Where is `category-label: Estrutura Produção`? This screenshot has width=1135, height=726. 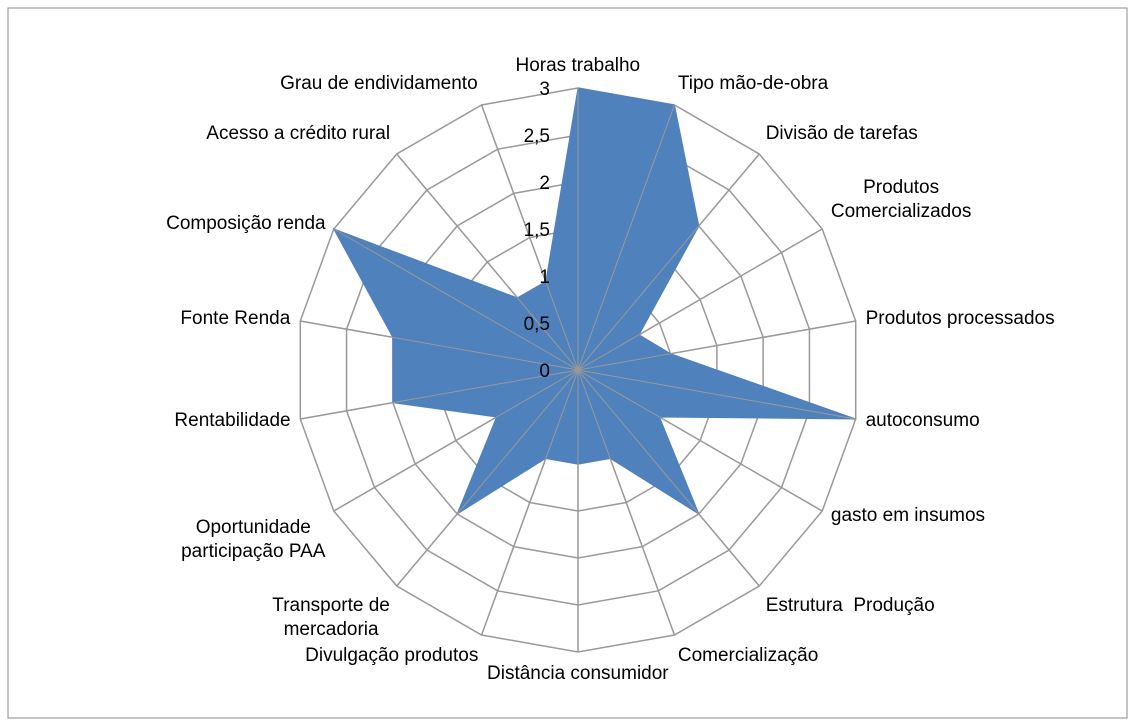 category-label: Estrutura Produção is located at coordinates (850, 605).